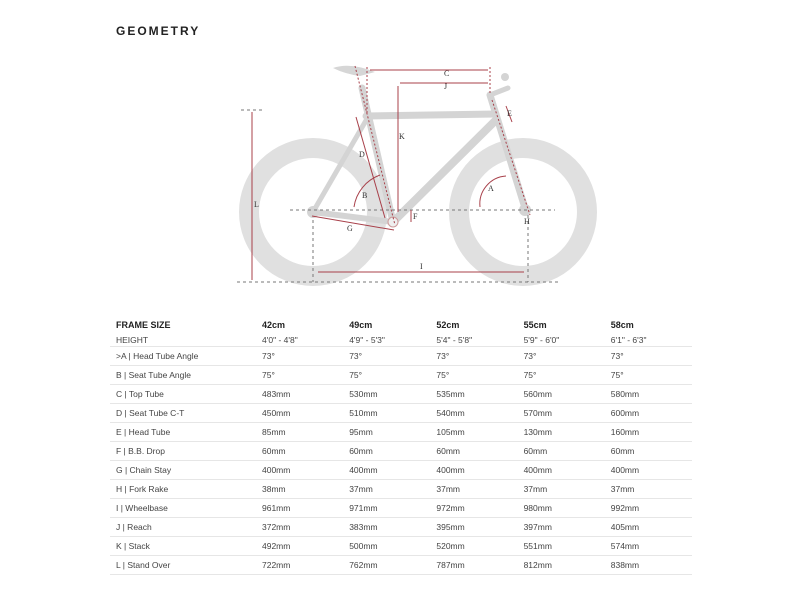 The width and height of the screenshot is (800, 600). Describe the element at coordinates (300, 432) in the screenshot. I see `cell-value: 85mm` at that location.